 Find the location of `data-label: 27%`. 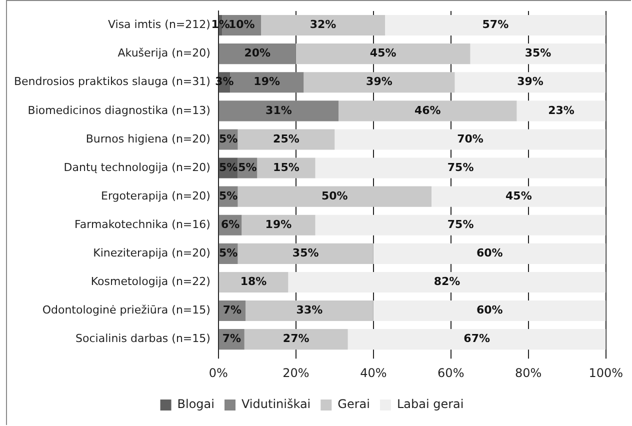

data-label: 27% is located at coordinates (296, 339).